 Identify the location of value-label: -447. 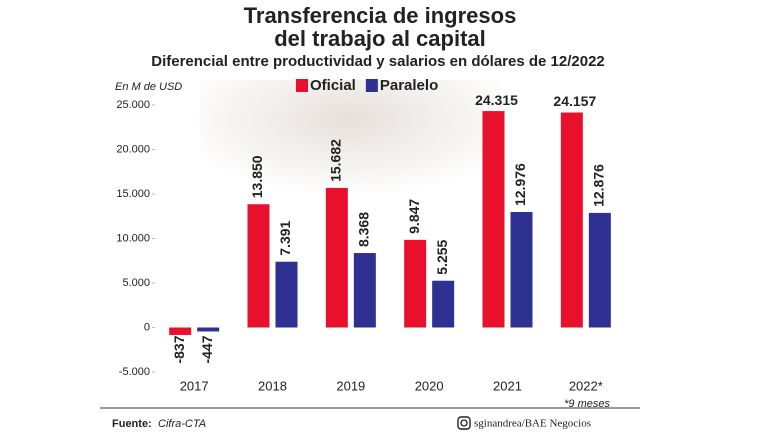
(207, 349).